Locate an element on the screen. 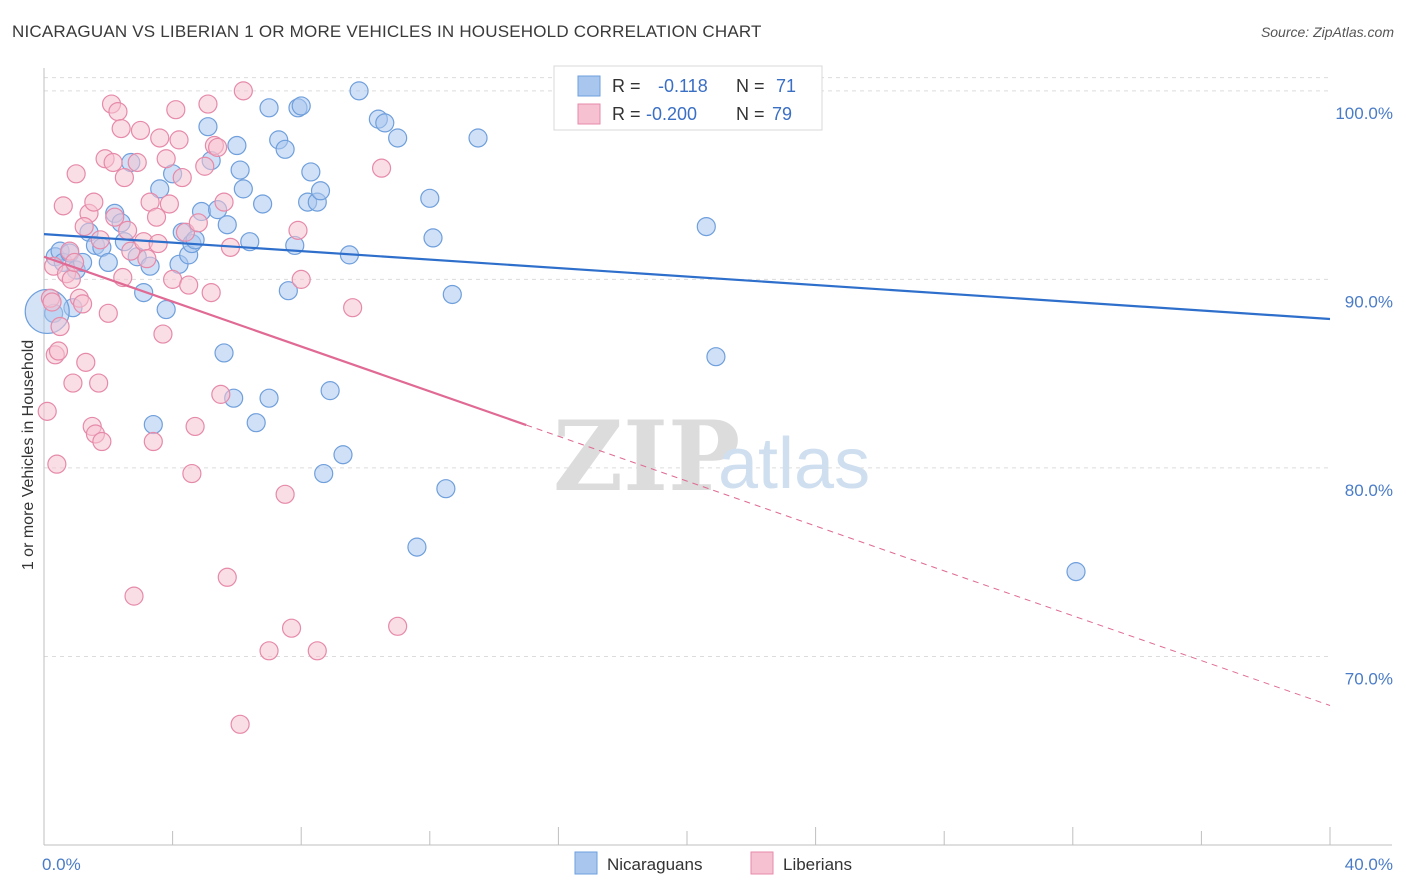  bottom-legend-liberians: Liberians is located at coordinates (817, 864).